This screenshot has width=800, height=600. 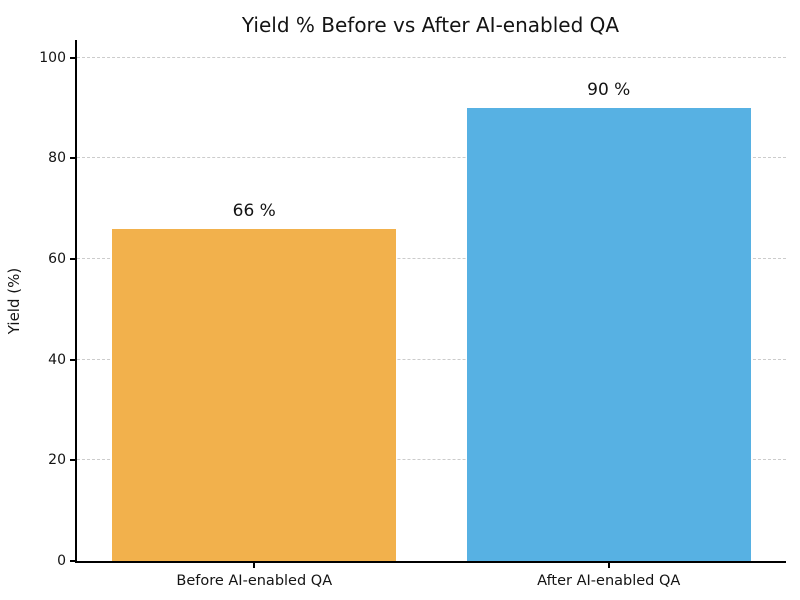 I want to click on y-tick-label: 100, so click(x=52, y=57).